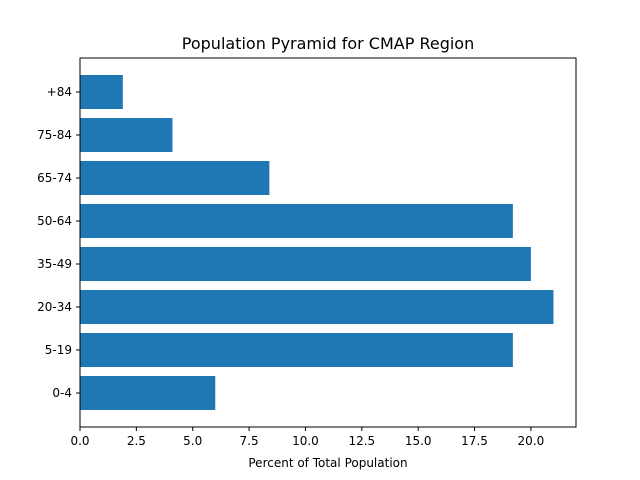 This screenshot has height=480, width=640. What do you see at coordinates (418, 441) in the screenshot?
I see `x-tick-label: 15.0` at bounding box center [418, 441].